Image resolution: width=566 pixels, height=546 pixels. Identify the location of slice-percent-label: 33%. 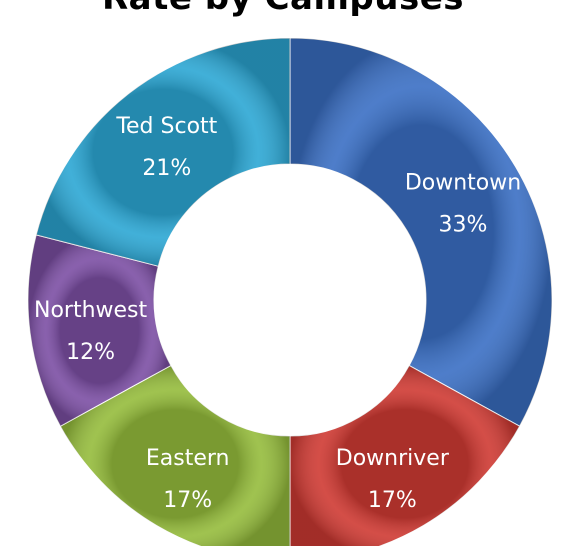
(463, 225).